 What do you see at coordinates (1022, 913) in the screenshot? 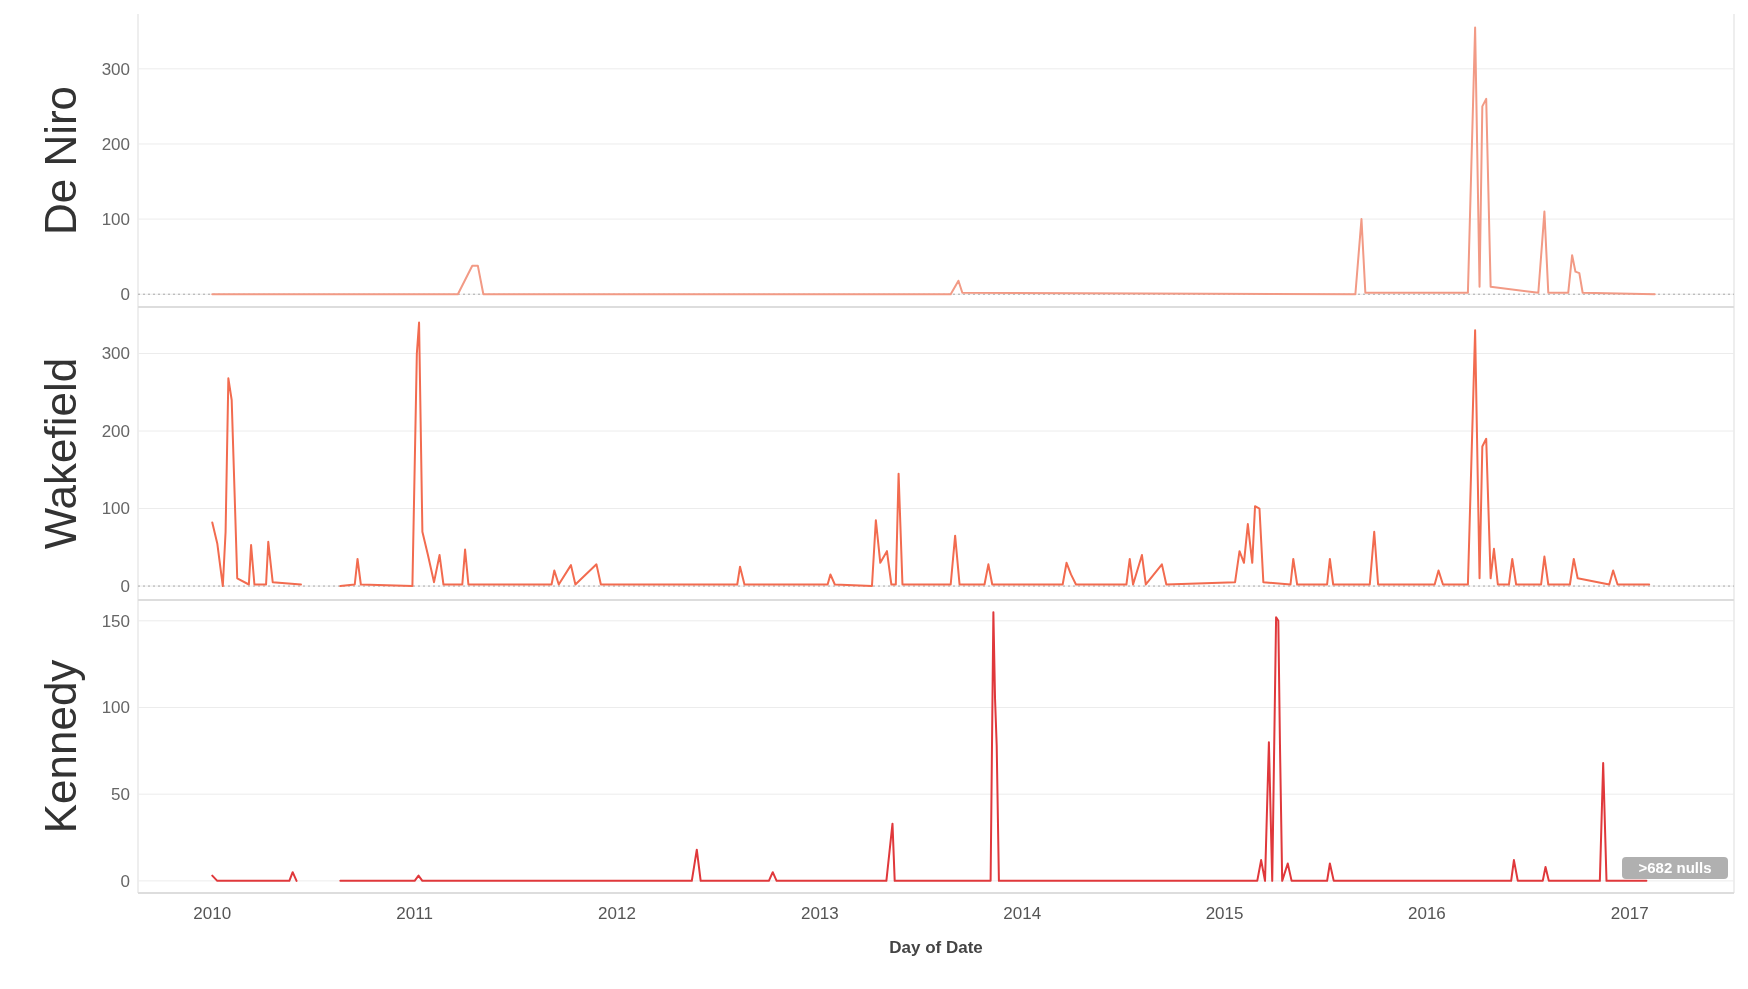
I see `x-tick-label: 2014` at bounding box center [1022, 913].